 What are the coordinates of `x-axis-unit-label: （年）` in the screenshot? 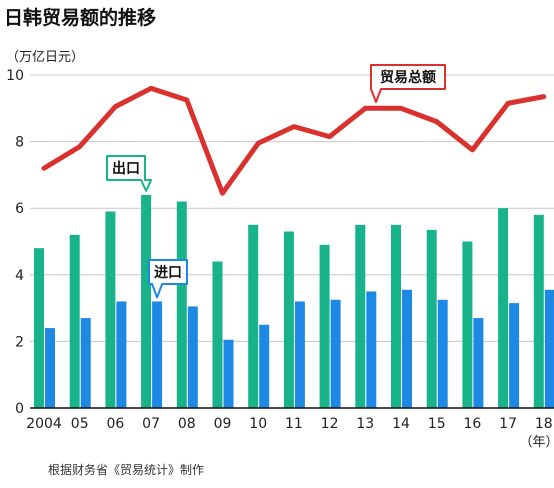 It's located at (536, 442).